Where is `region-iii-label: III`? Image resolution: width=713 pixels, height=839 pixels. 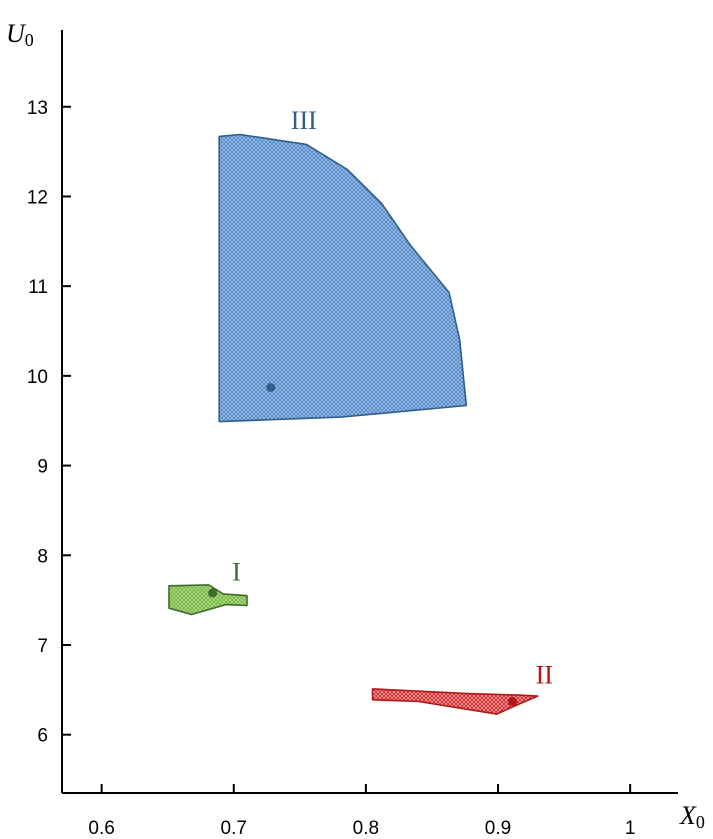 region-iii-label: III is located at coordinates (304, 120).